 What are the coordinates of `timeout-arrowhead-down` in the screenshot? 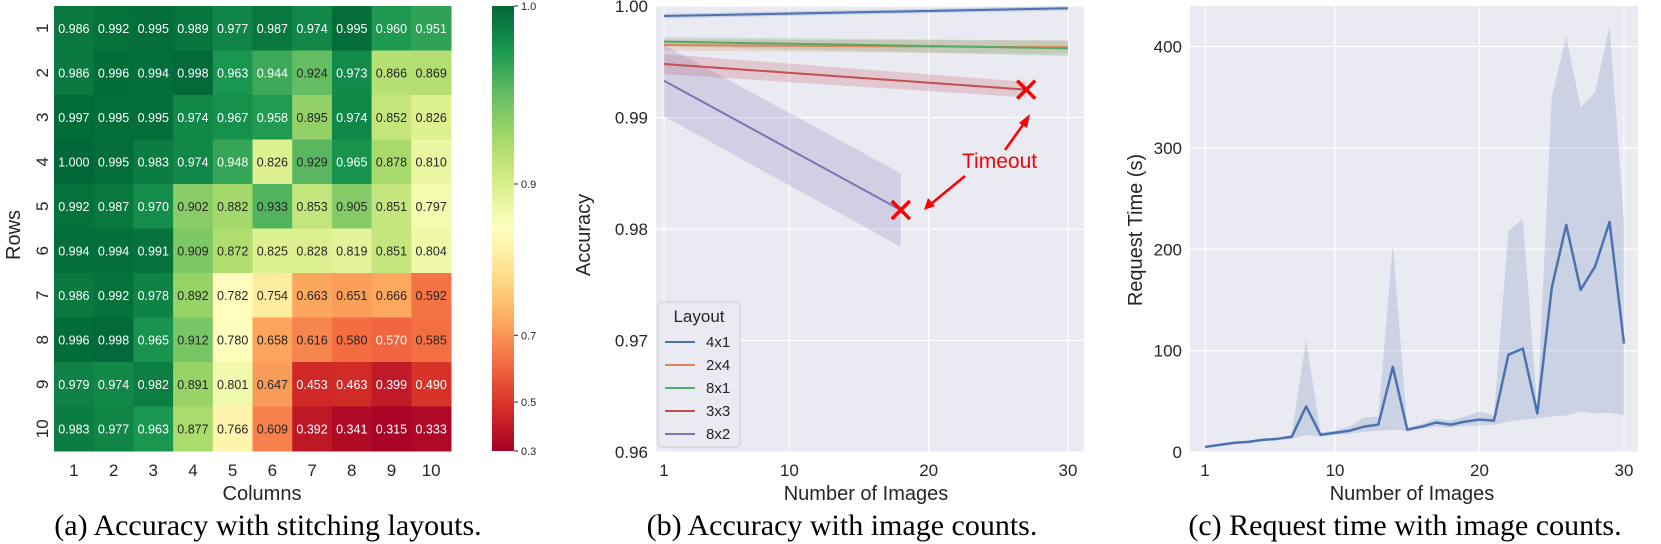 It's located at (929, 204).